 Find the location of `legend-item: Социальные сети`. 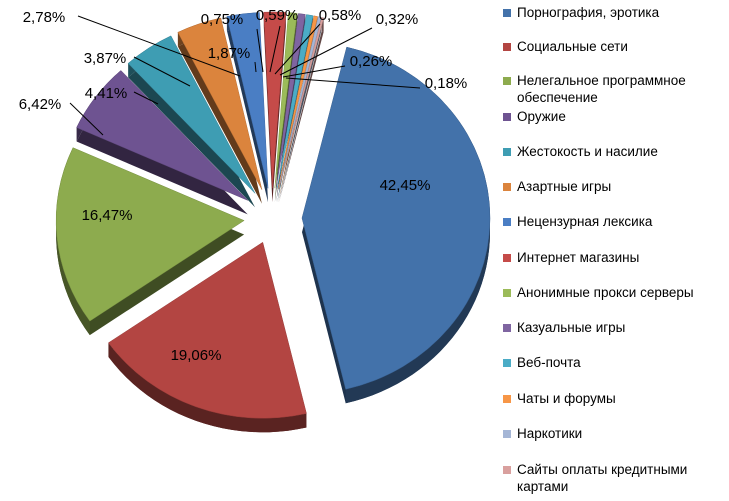

legend-item: Социальные сети is located at coordinates (616, 46).